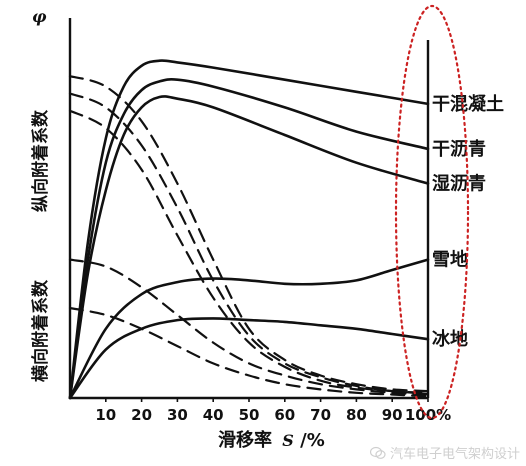 The image size is (526, 466). Describe the element at coordinates (320, 415) in the screenshot. I see `x-tick-label: 70` at that location.